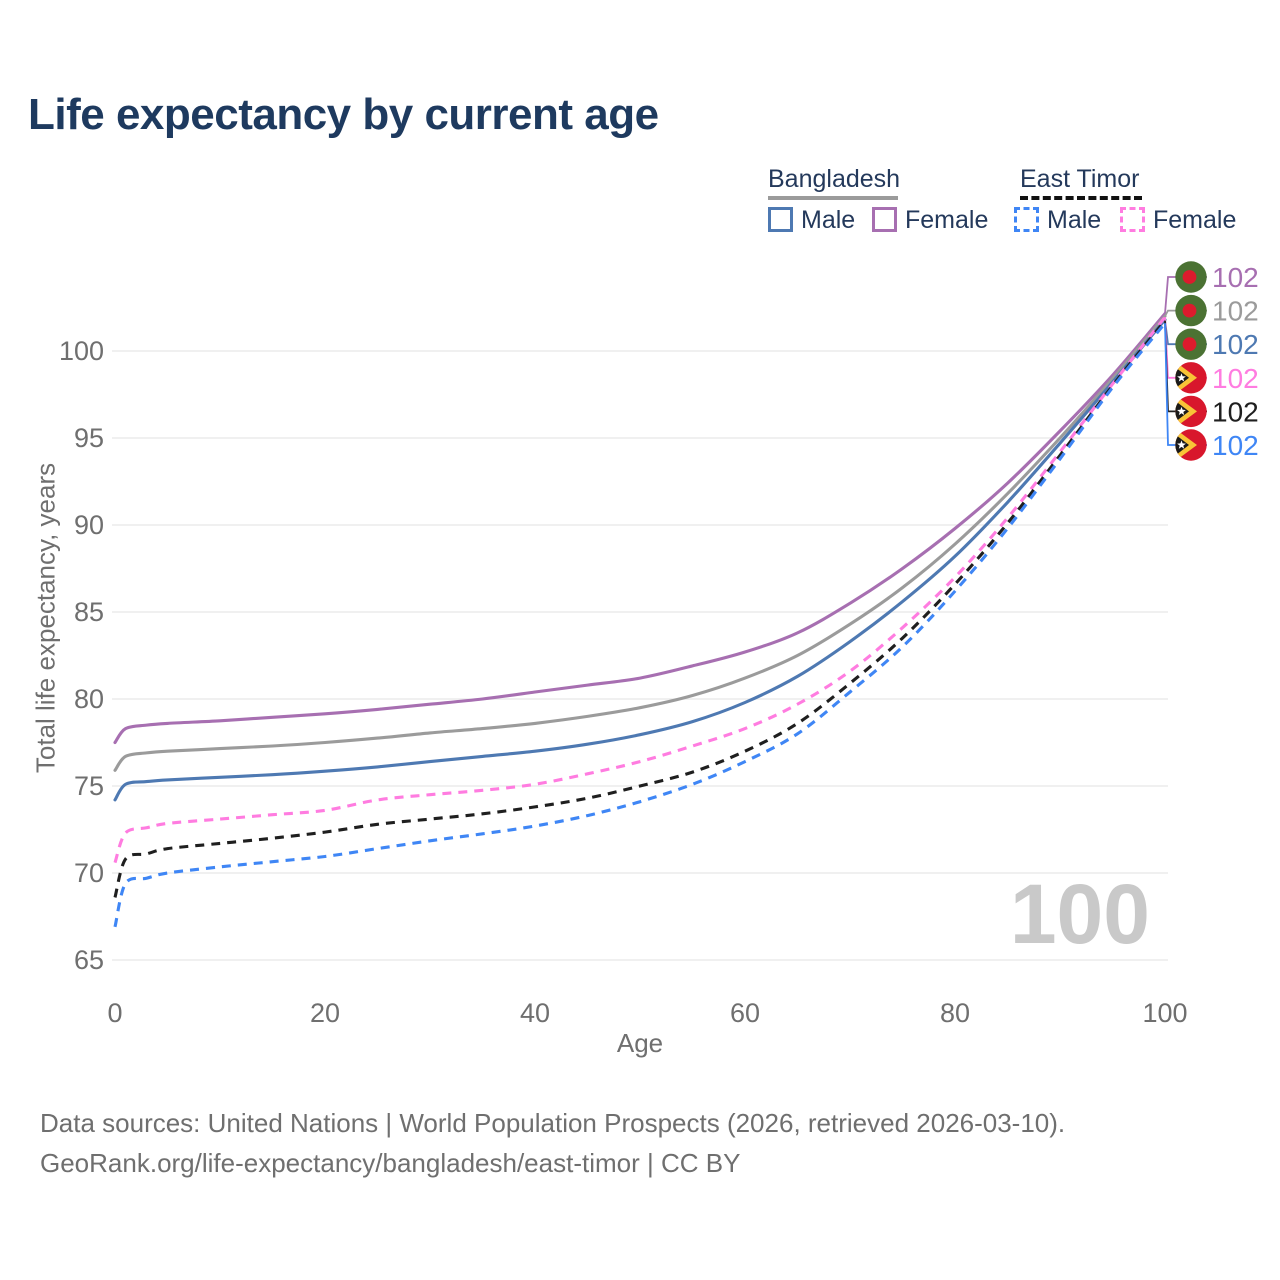  I want to click on y-tick-label: 85, so click(89, 612).